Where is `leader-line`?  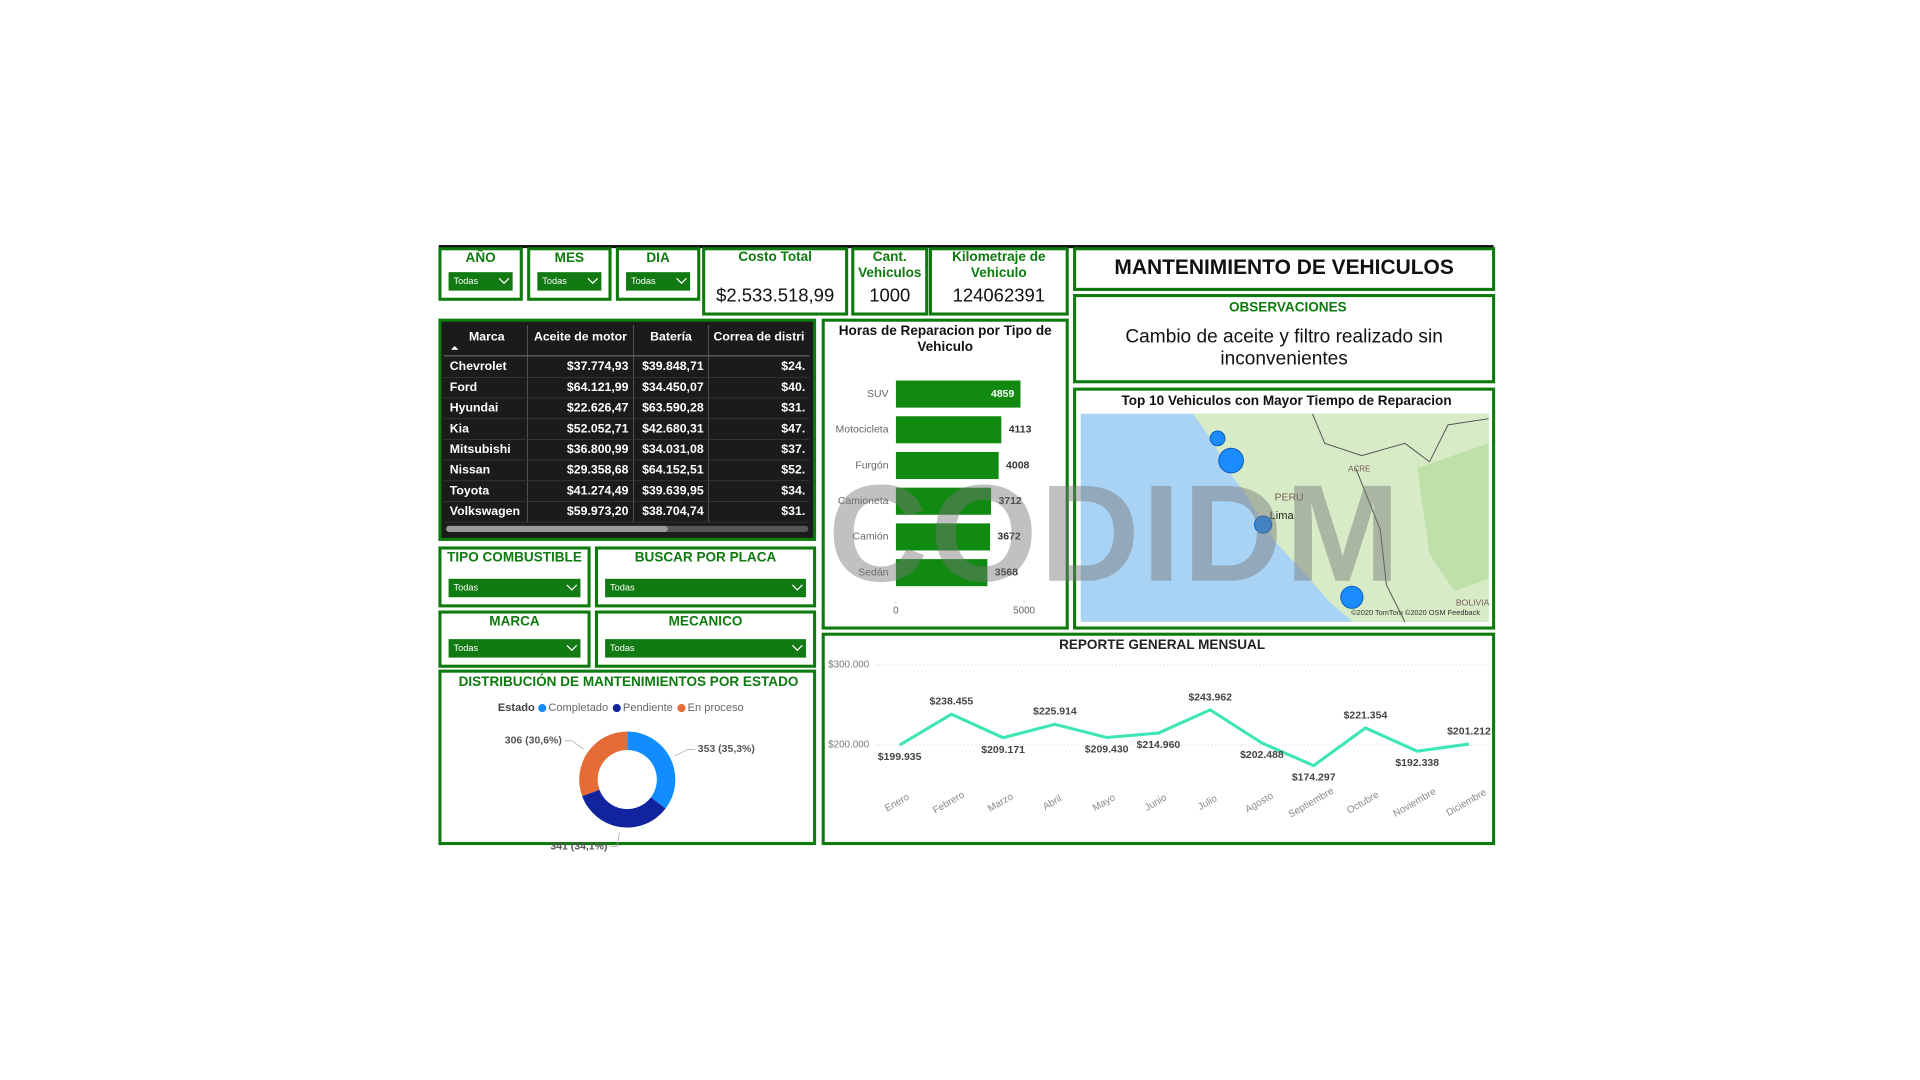 leader-line is located at coordinates (685, 752).